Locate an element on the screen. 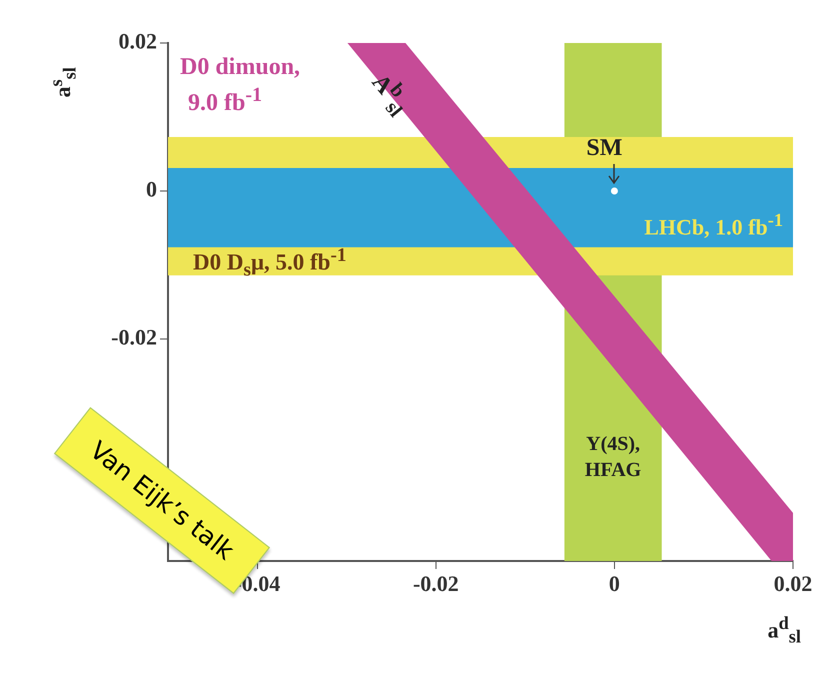 The image size is (838, 673). y-tick-label: -0.02 is located at coordinates (134, 337).